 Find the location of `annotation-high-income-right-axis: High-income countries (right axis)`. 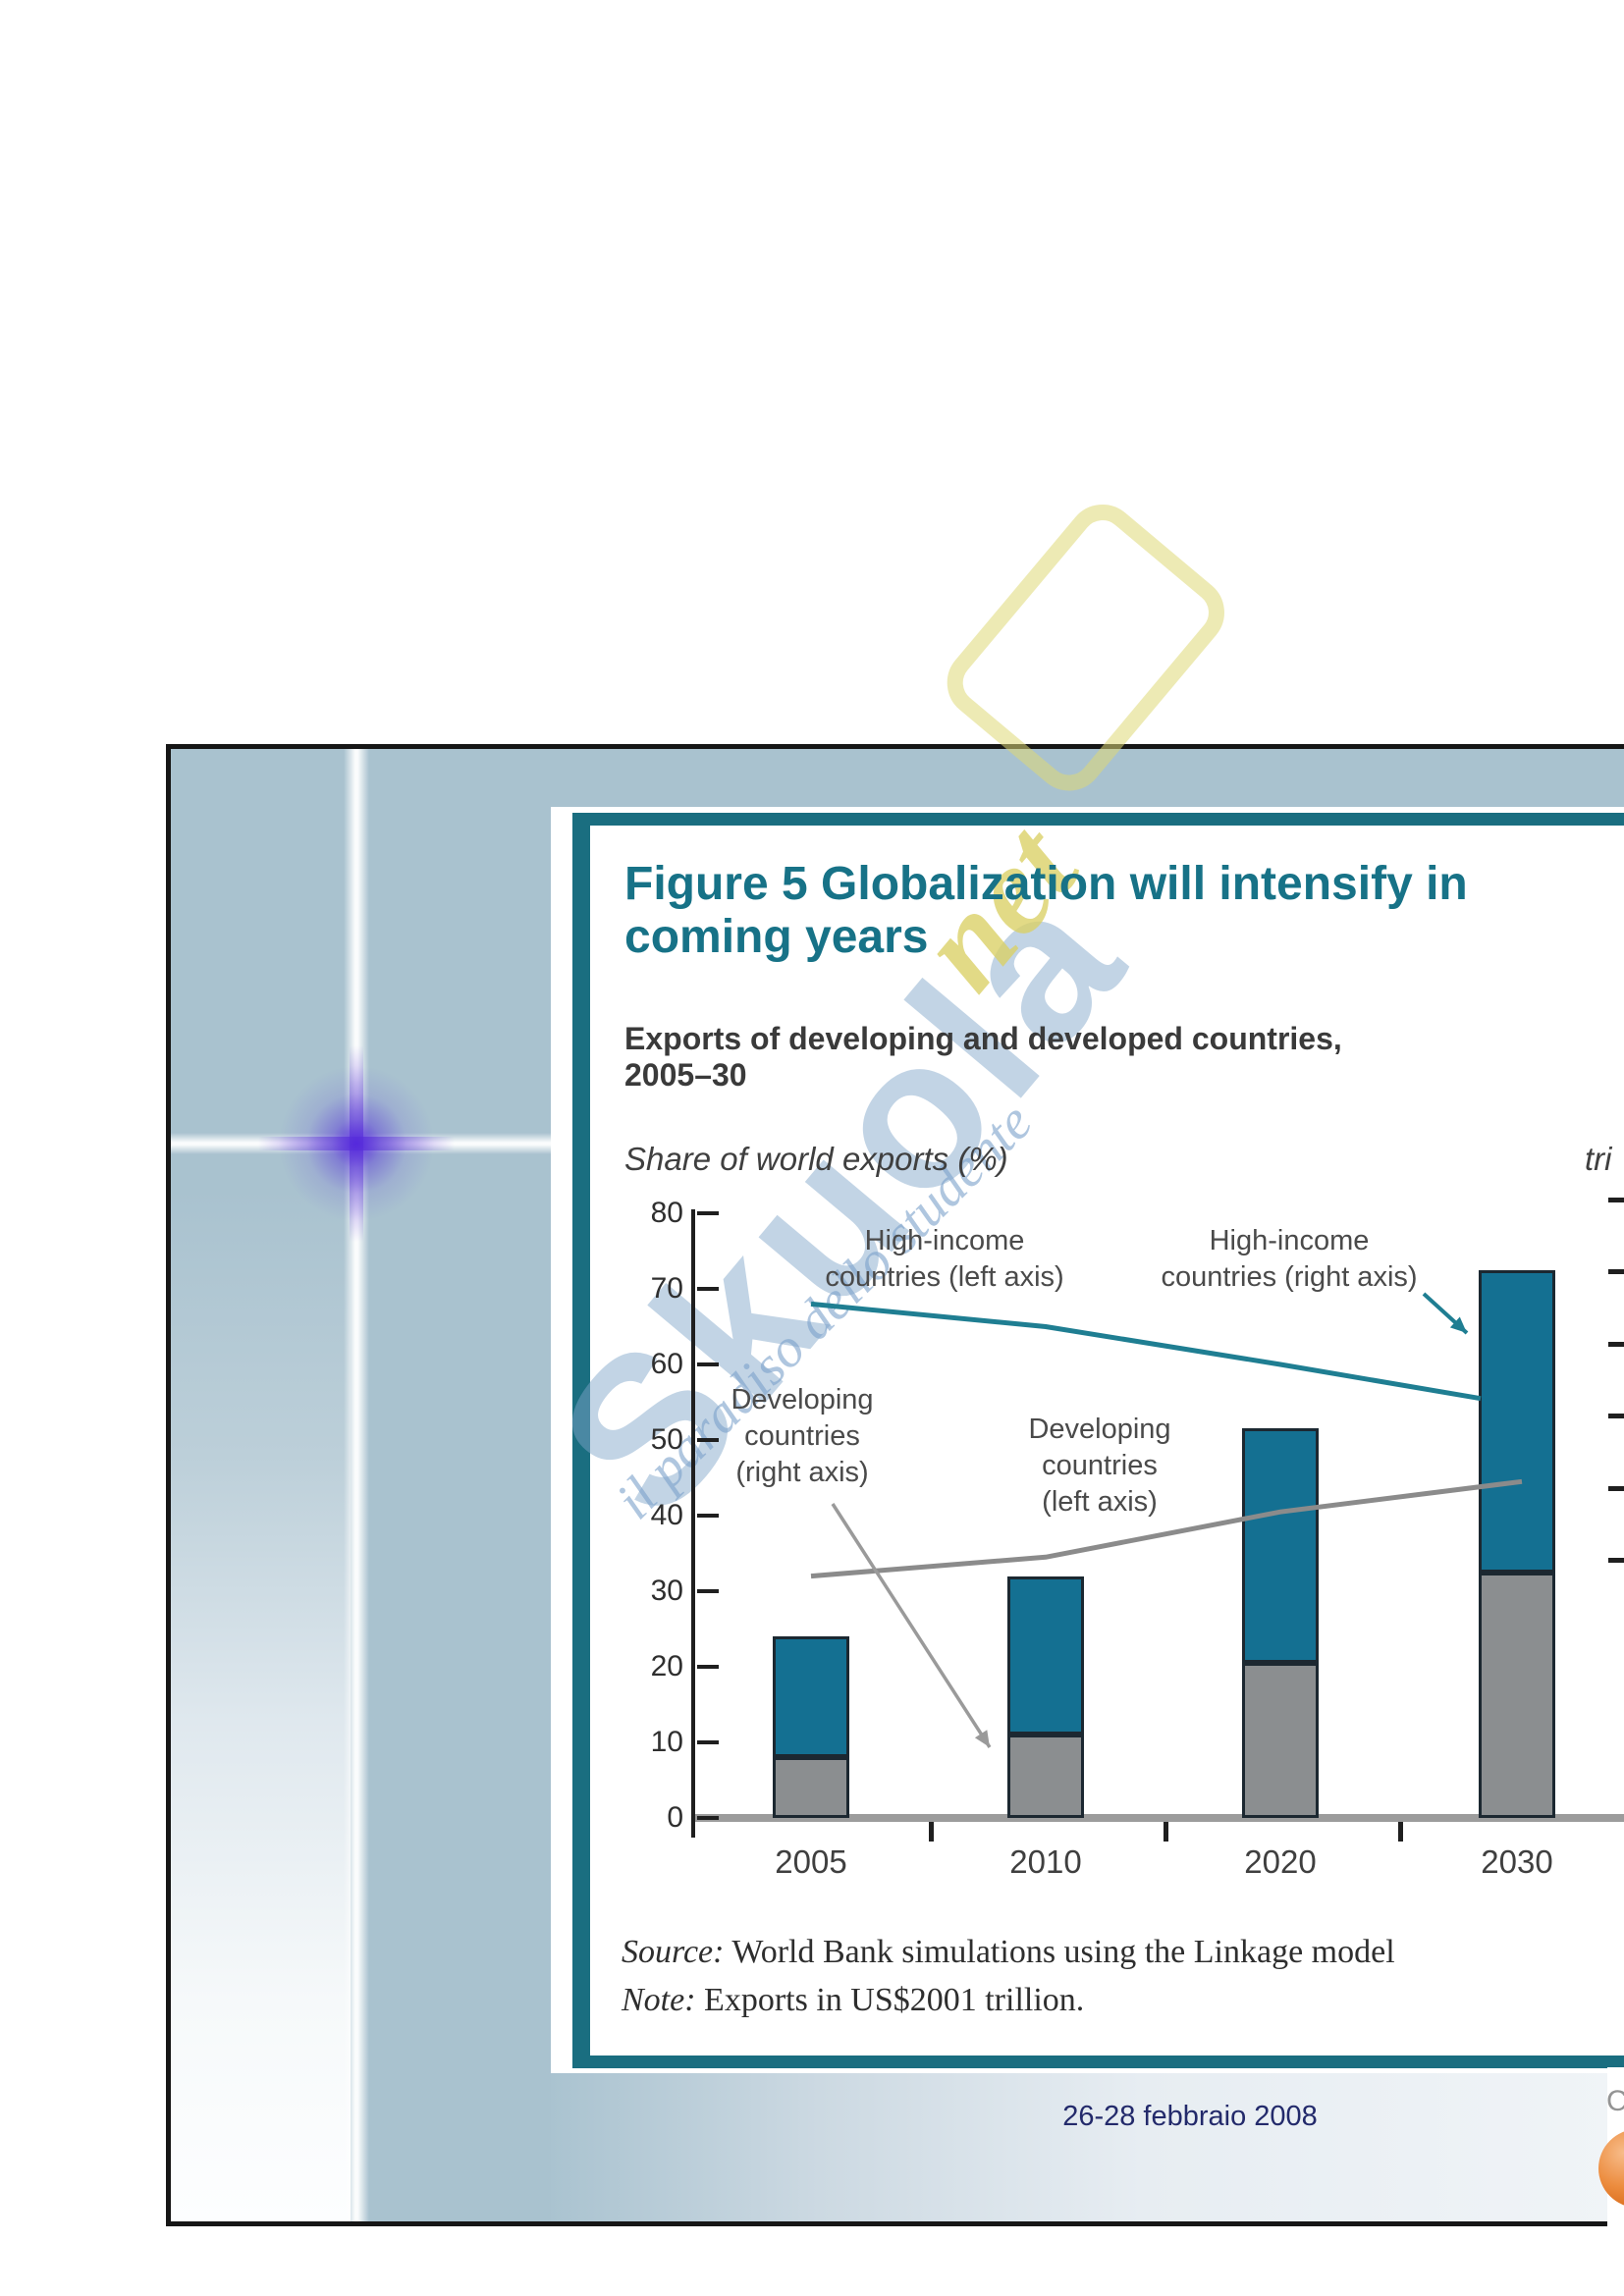

annotation-high-income-right-axis: High-income countries (right axis) is located at coordinates (1289, 1259).